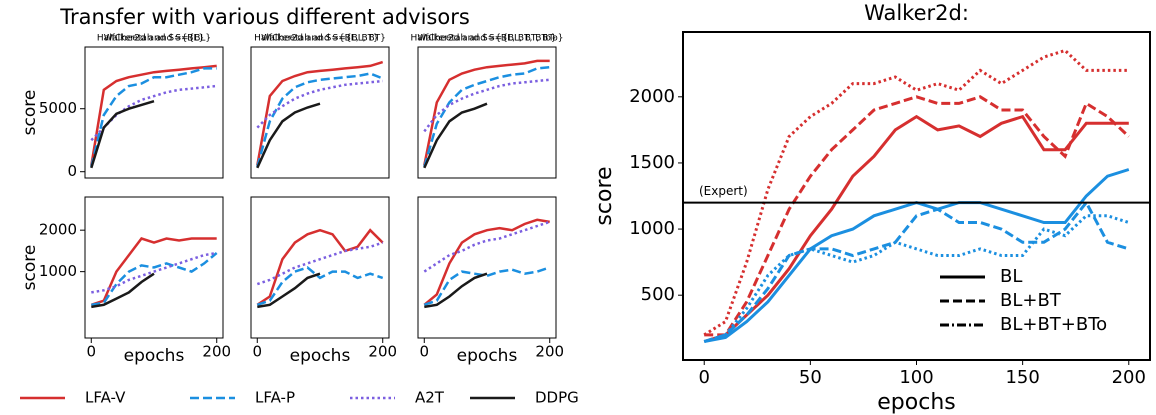 The image size is (1156, 415). I want to click on chart-title: HalfCheetah and S={BL, BT, BTo}, so click(486, 39).